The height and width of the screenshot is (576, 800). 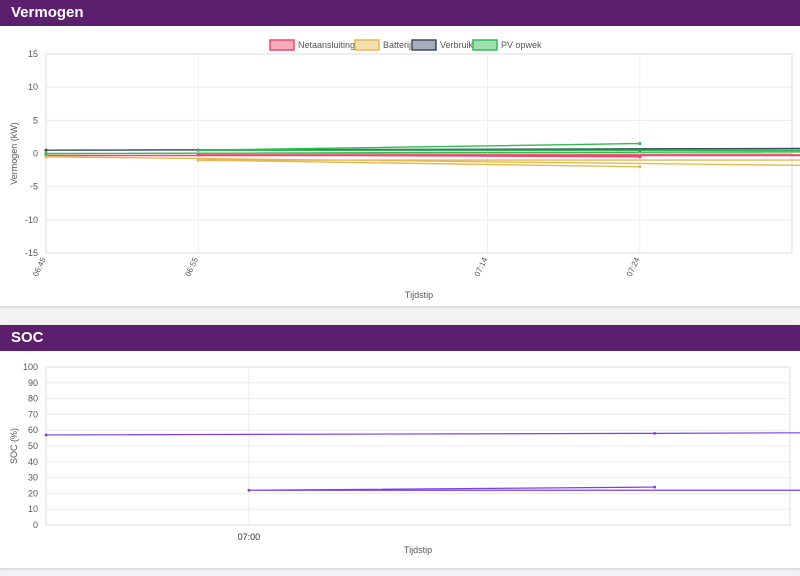 I want to click on y-tick-label: 40, so click(x=33, y=462).